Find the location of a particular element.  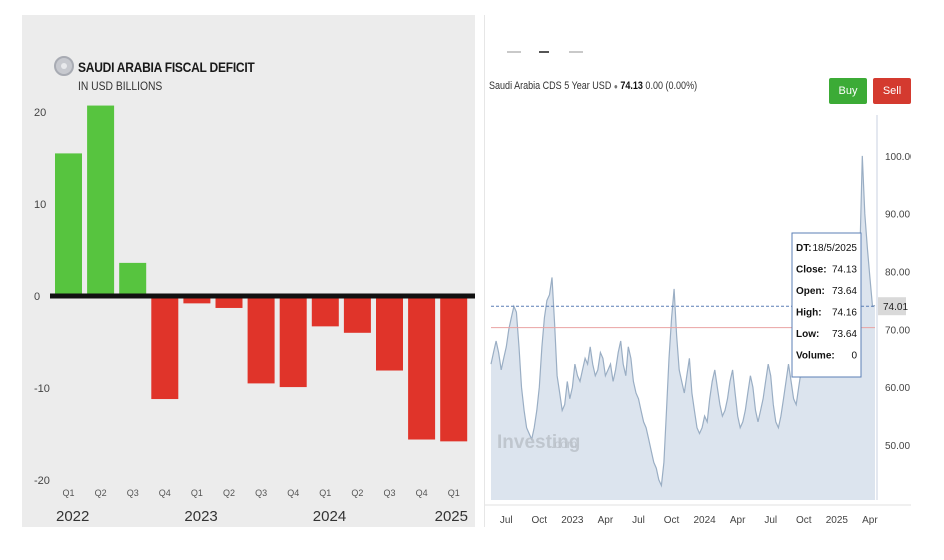

tooltip-value: 74.16 is located at coordinates (844, 313).